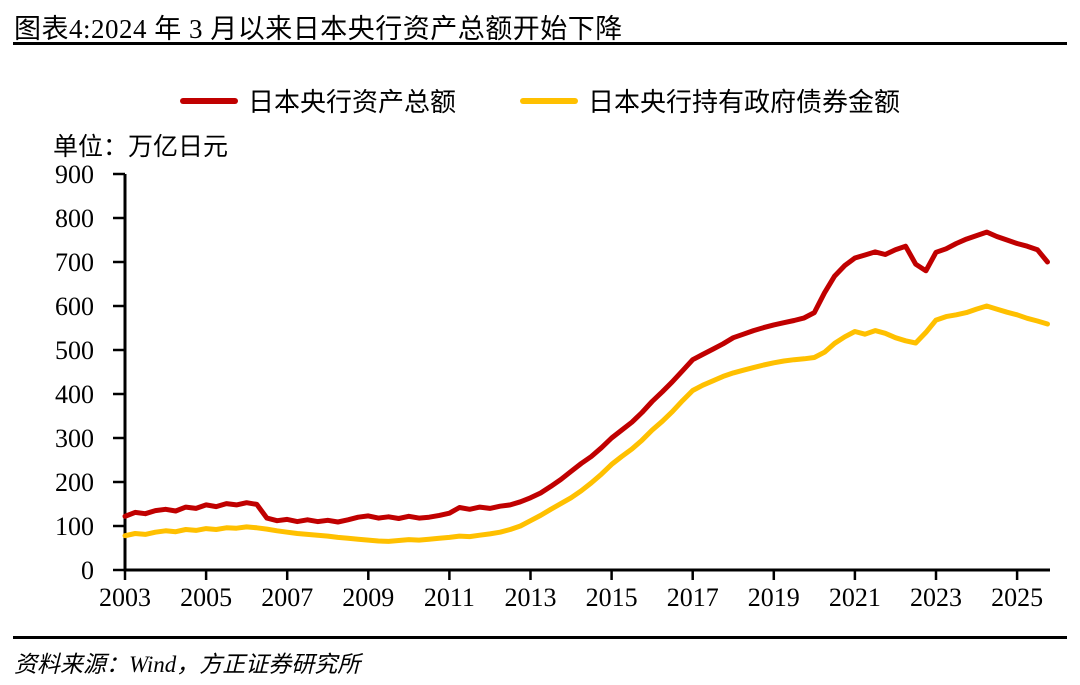  Describe the element at coordinates (449, 597) in the screenshot. I see `x-tick-label: 2011` at that location.